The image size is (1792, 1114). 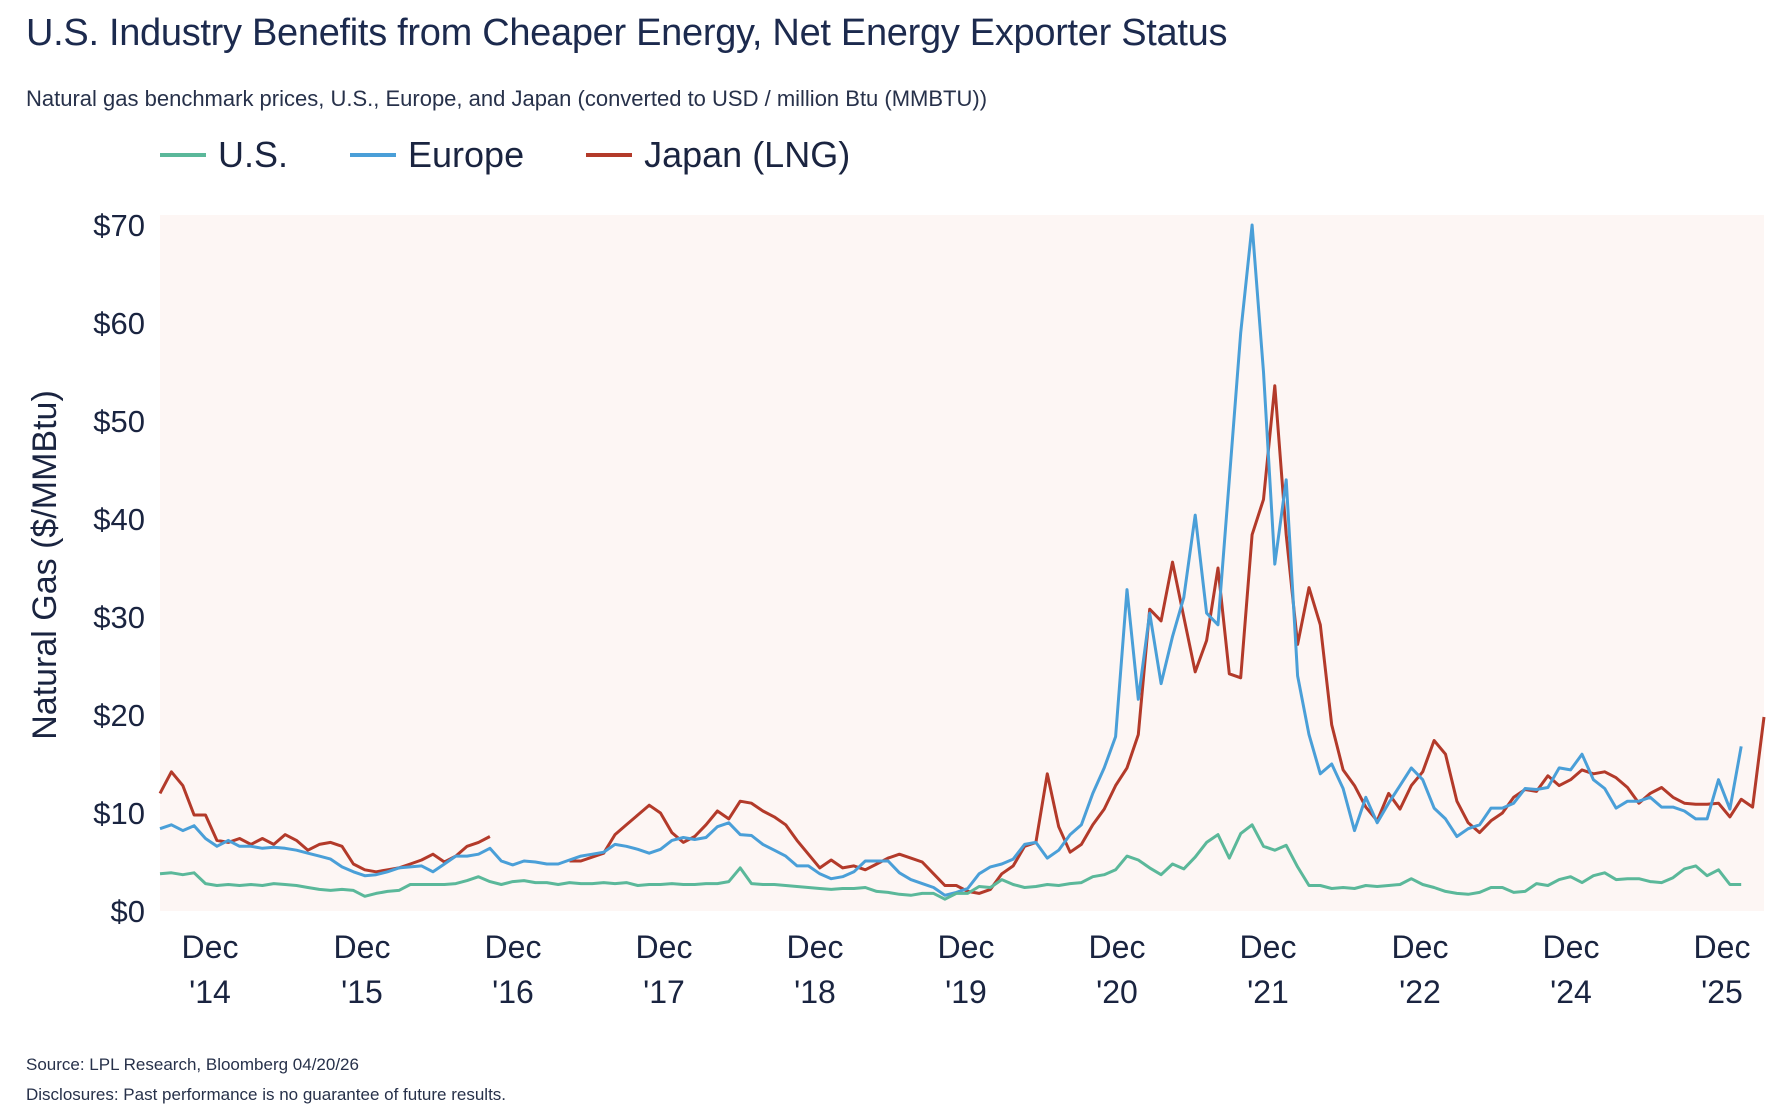 I want to click on x-tick-label: Dec '18, so click(x=815, y=969).